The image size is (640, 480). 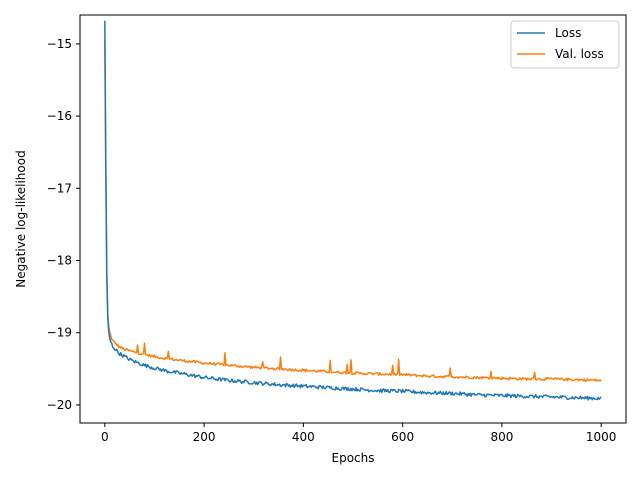 What do you see at coordinates (601, 437) in the screenshot?
I see `x-tick-label: 1000` at bounding box center [601, 437].